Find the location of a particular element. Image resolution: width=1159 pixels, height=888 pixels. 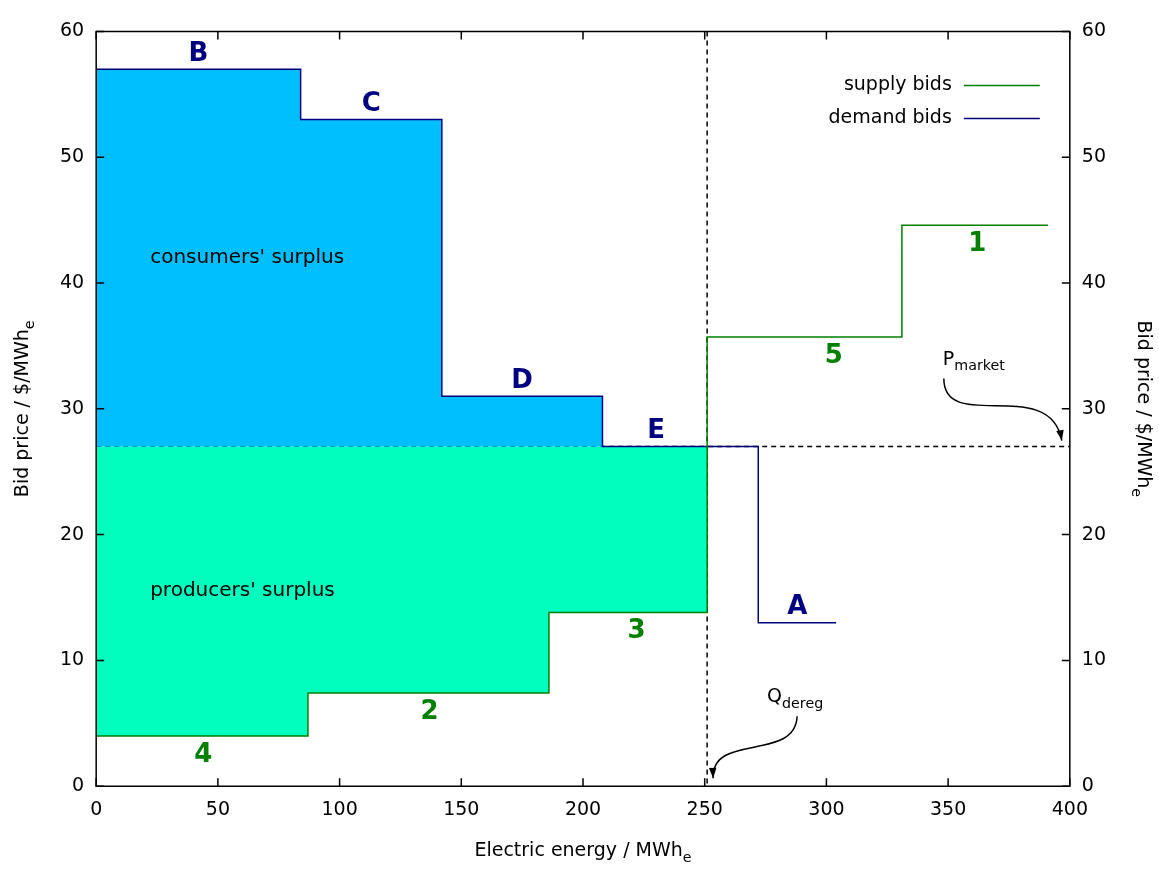

x-tick-label: 100 is located at coordinates (339, 807).